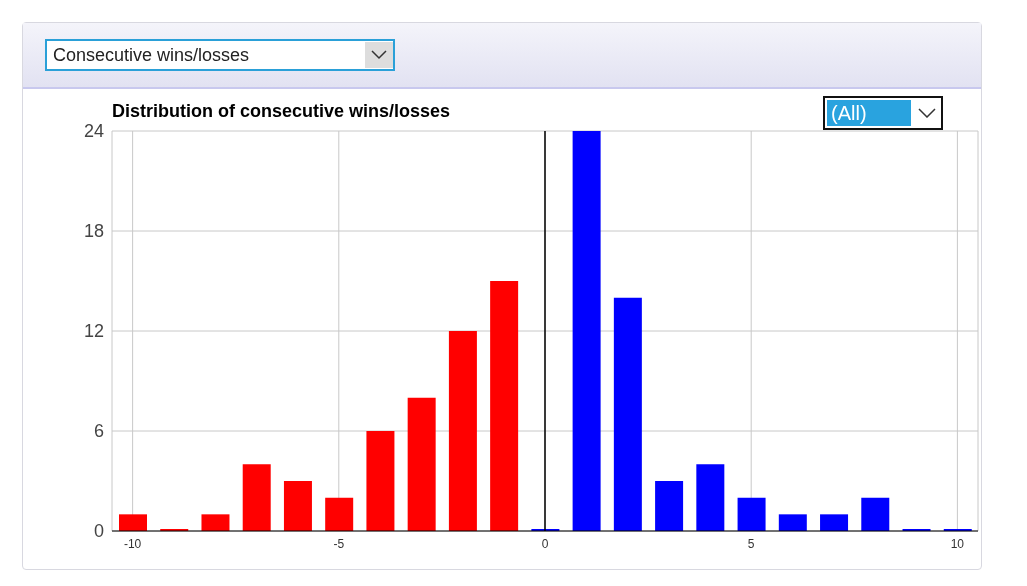 This screenshot has width=1027, height=586. Describe the element at coordinates (98, 431) in the screenshot. I see `y-tick-label: 6` at that location.